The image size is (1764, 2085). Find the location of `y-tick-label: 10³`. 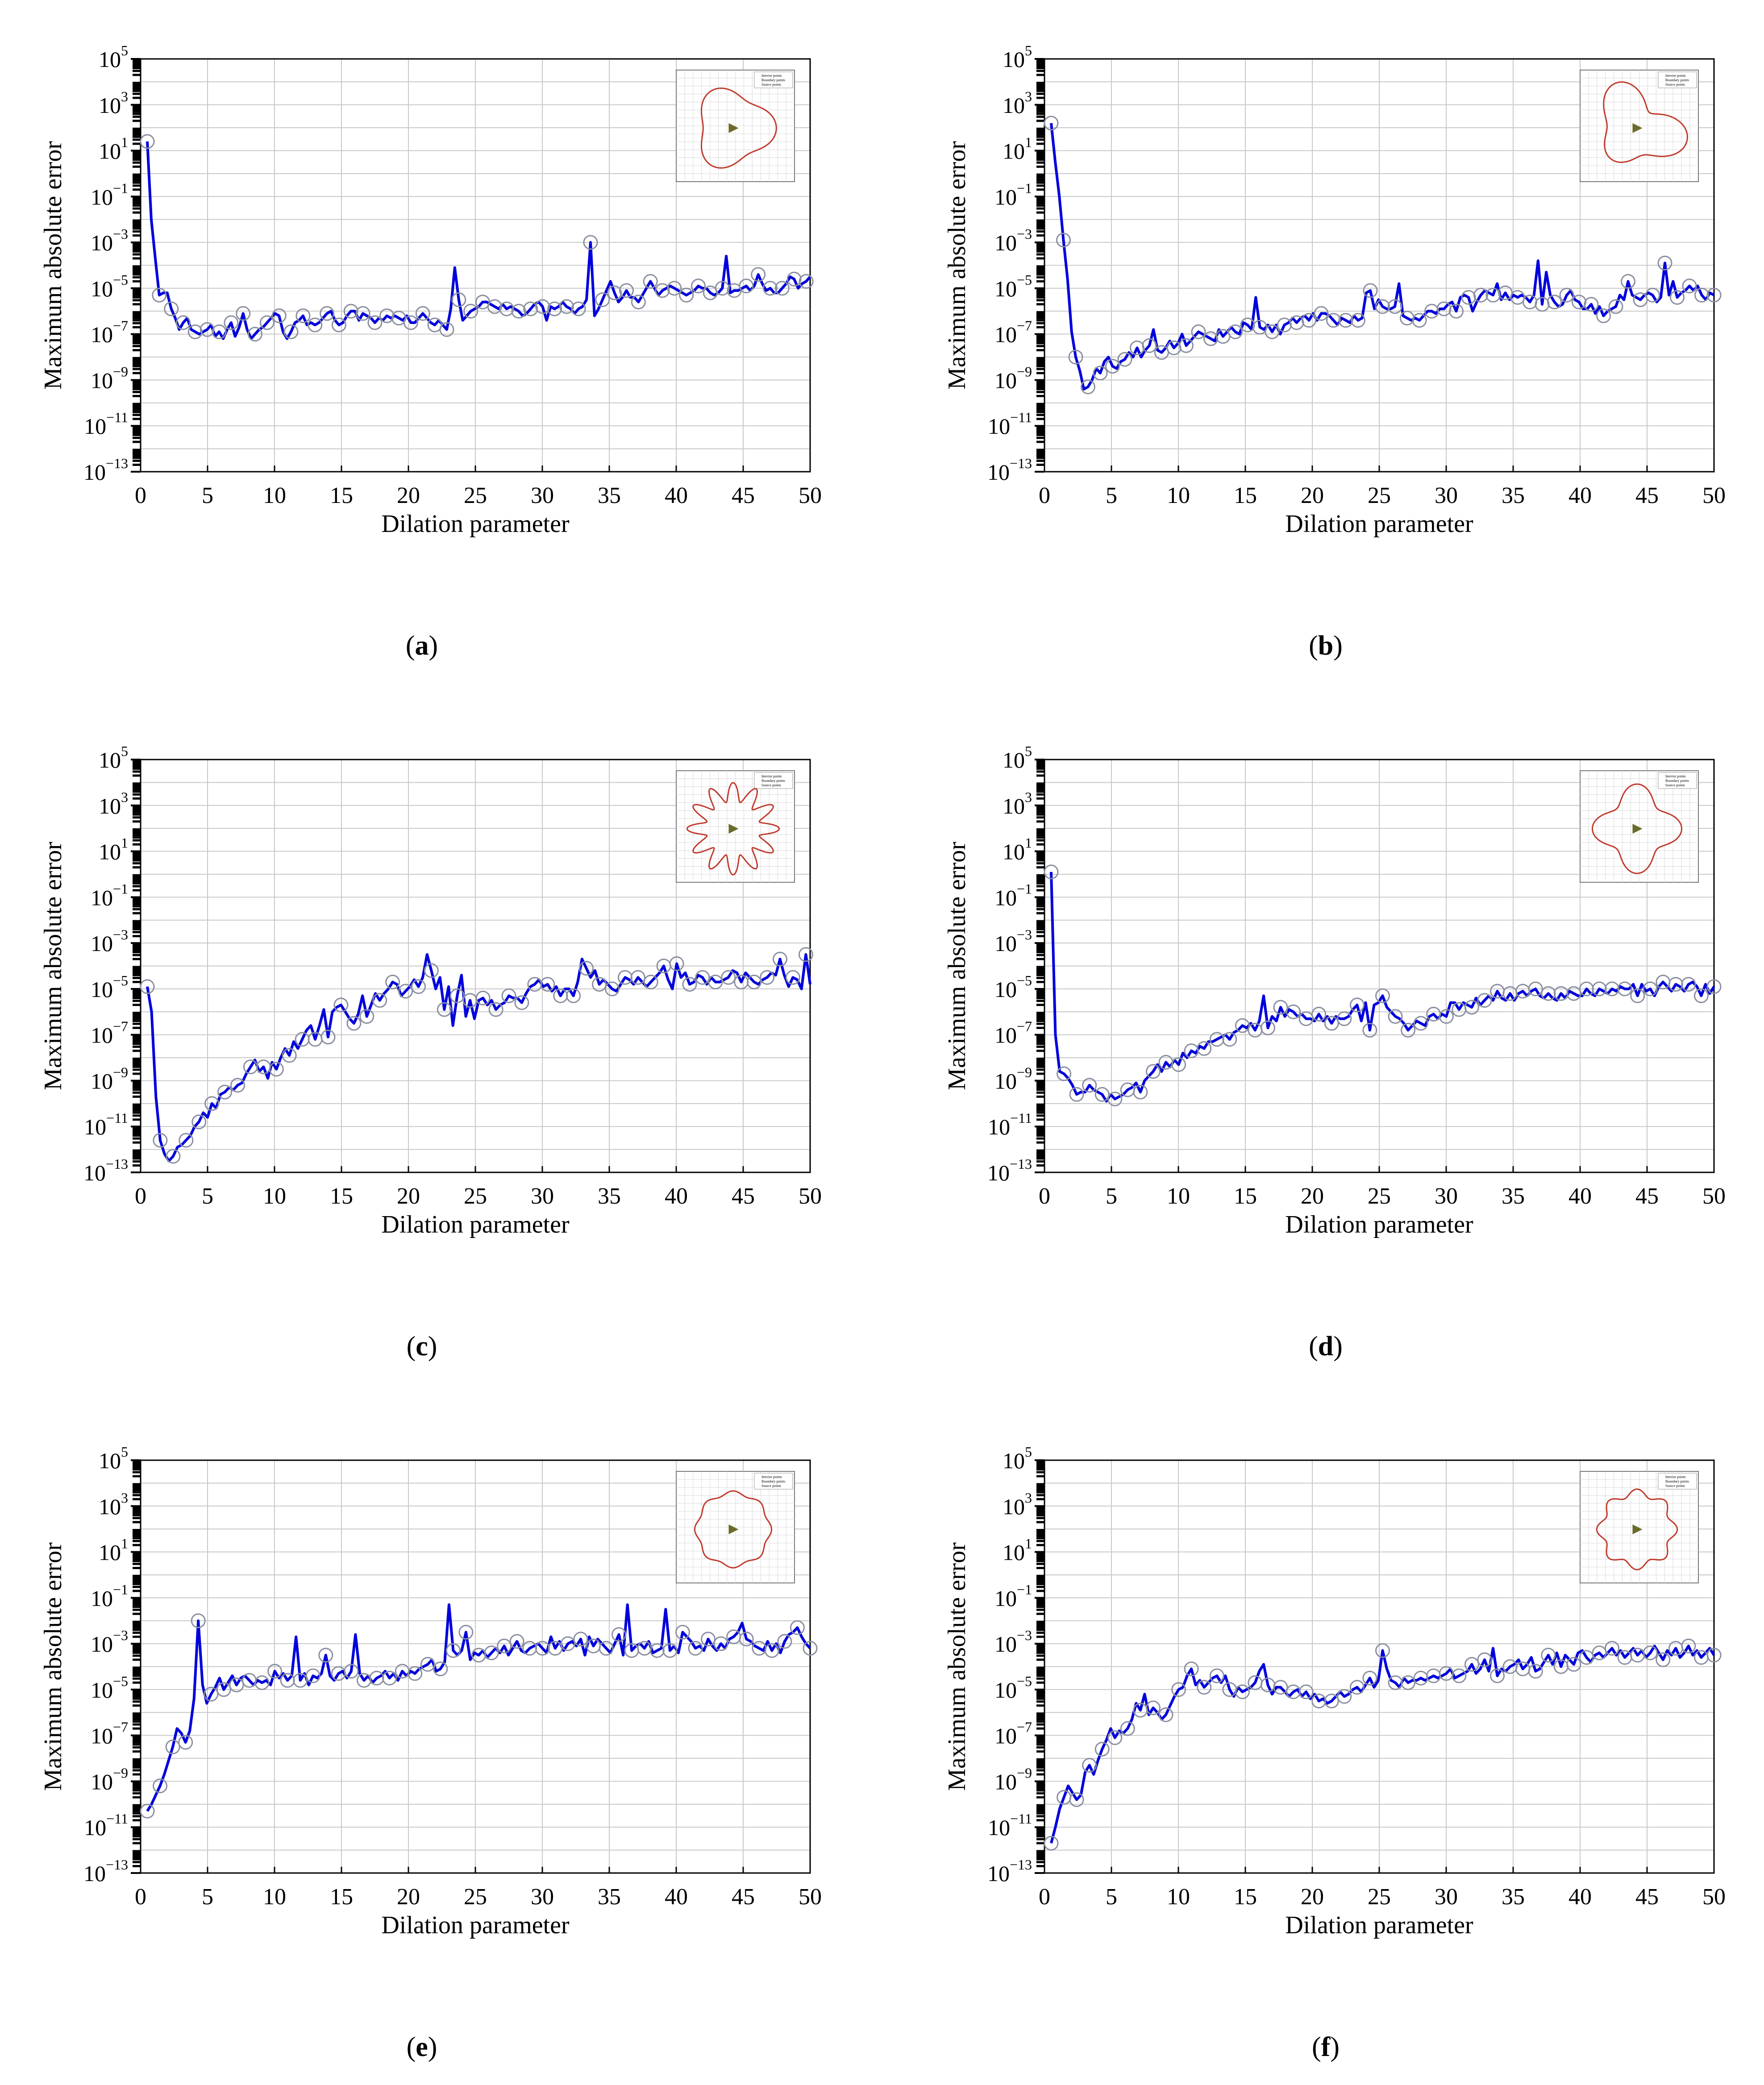

y-tick-label: 10³ is located at coordinates (113, 1504).